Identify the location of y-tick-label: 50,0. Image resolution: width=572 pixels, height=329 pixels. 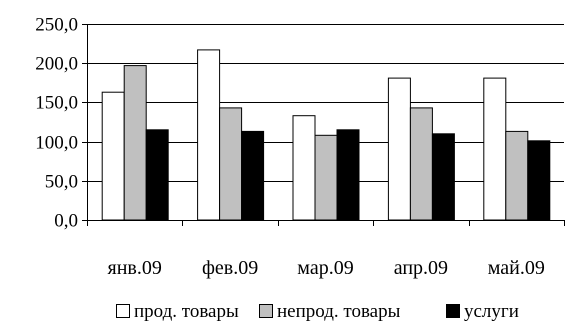
(61, 182).